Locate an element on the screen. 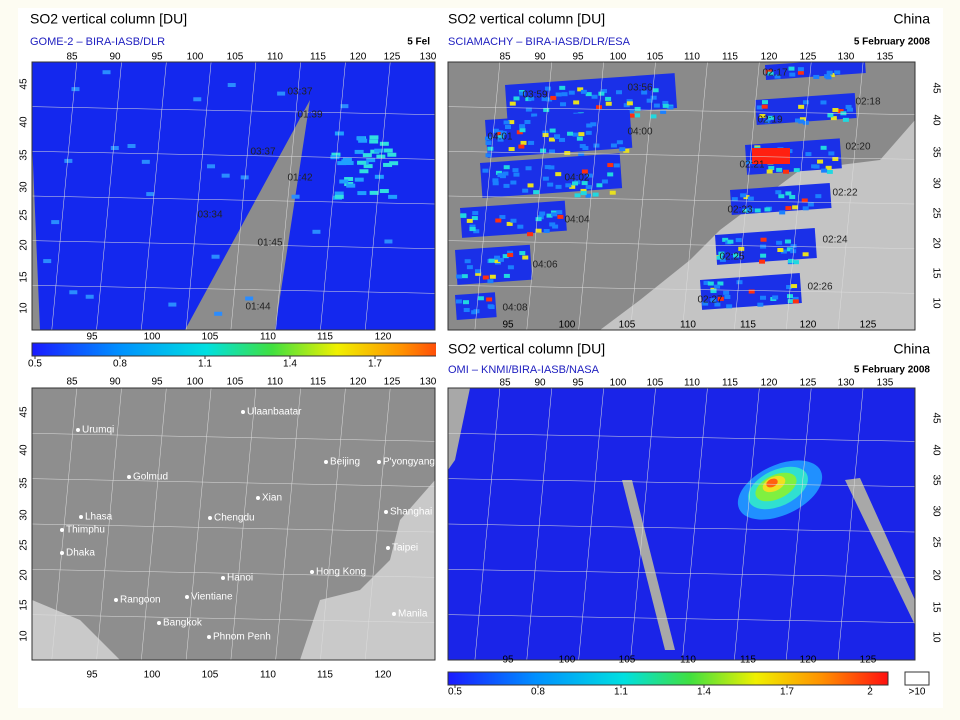 This screenshot has height=720, width=960. orbit-time: 01:44 is located at coordinates (257, 307).